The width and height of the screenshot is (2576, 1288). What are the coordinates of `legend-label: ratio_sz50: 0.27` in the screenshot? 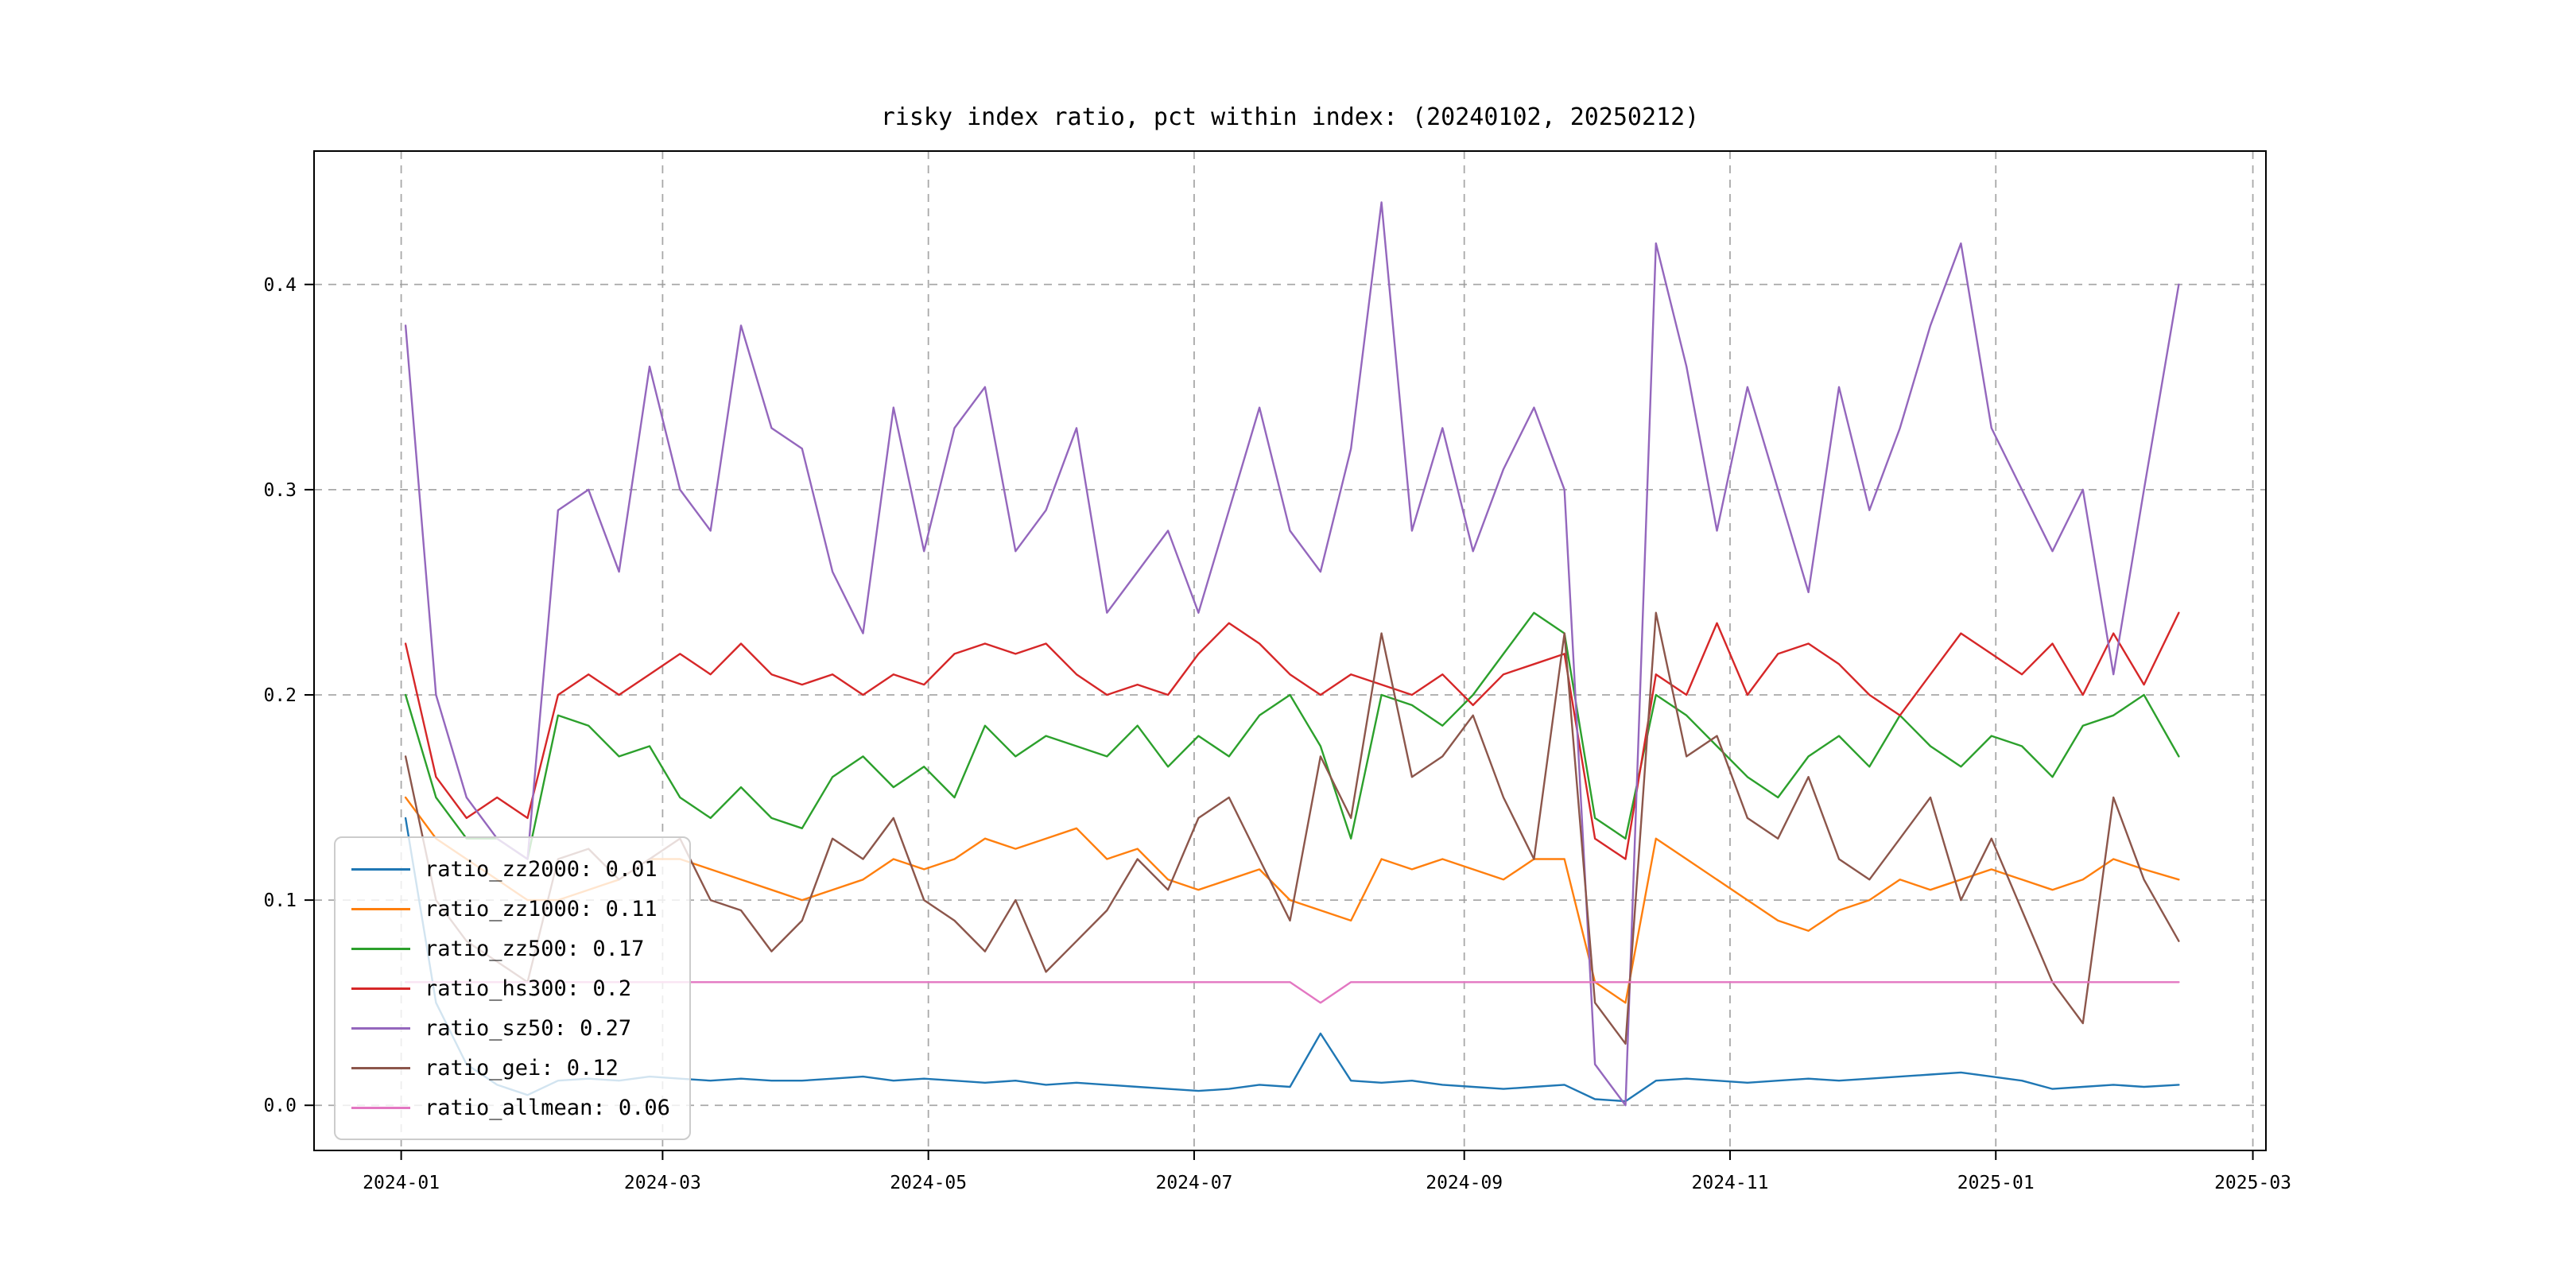 It's located at (528, 1028).